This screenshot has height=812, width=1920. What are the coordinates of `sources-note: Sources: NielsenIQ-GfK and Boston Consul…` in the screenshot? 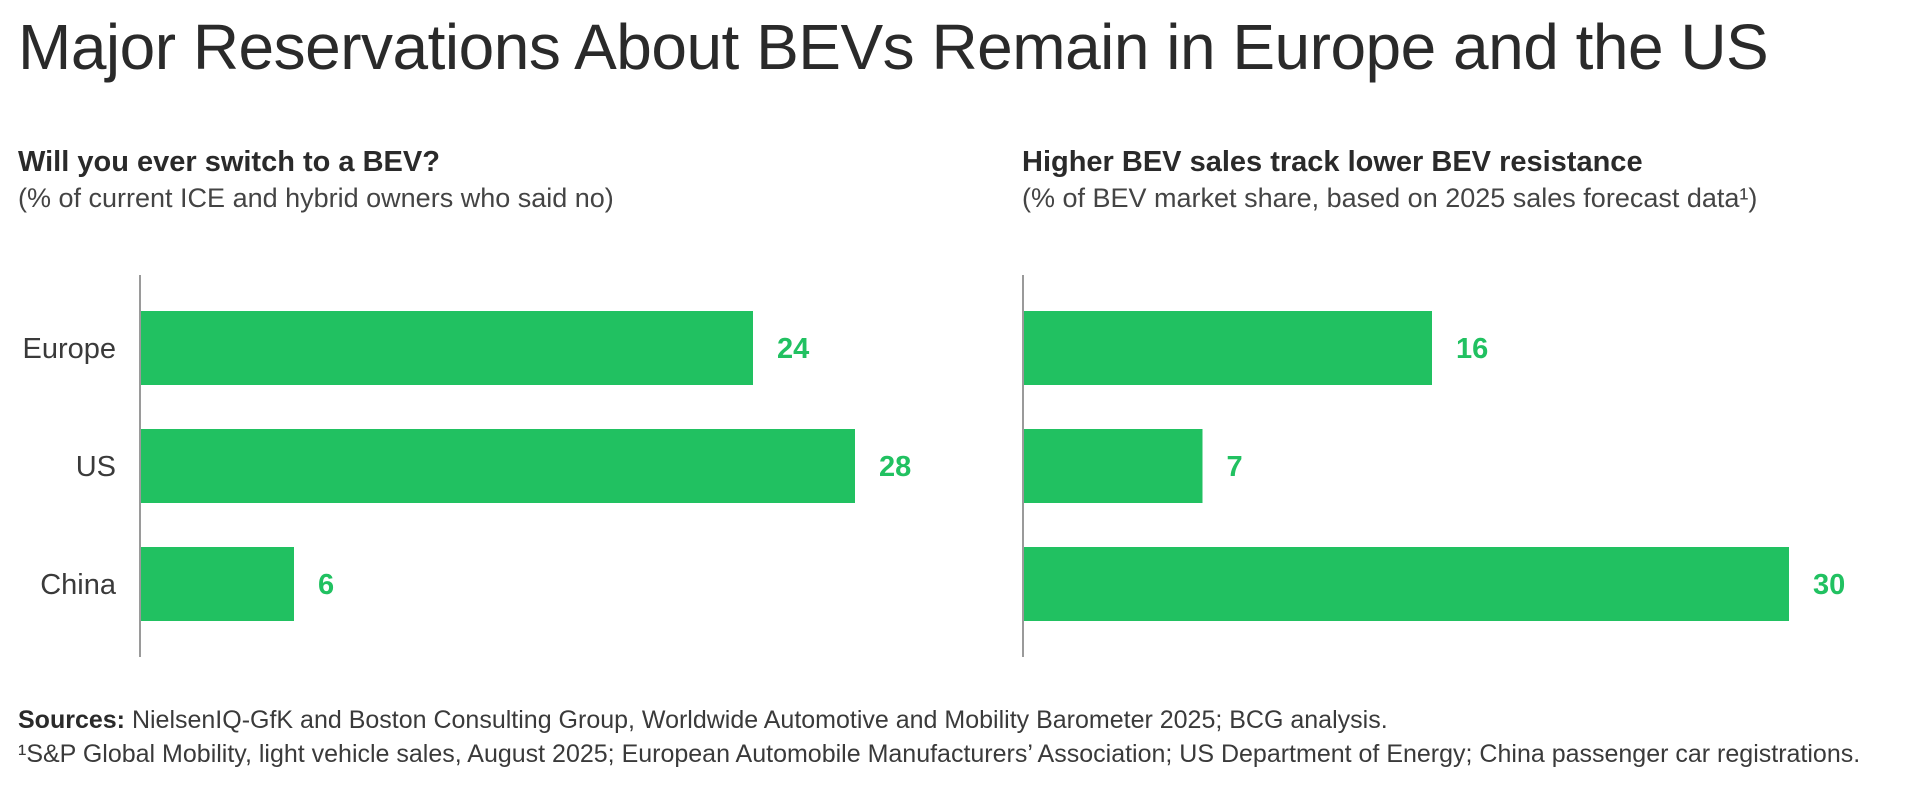 It's located at (953, 737).